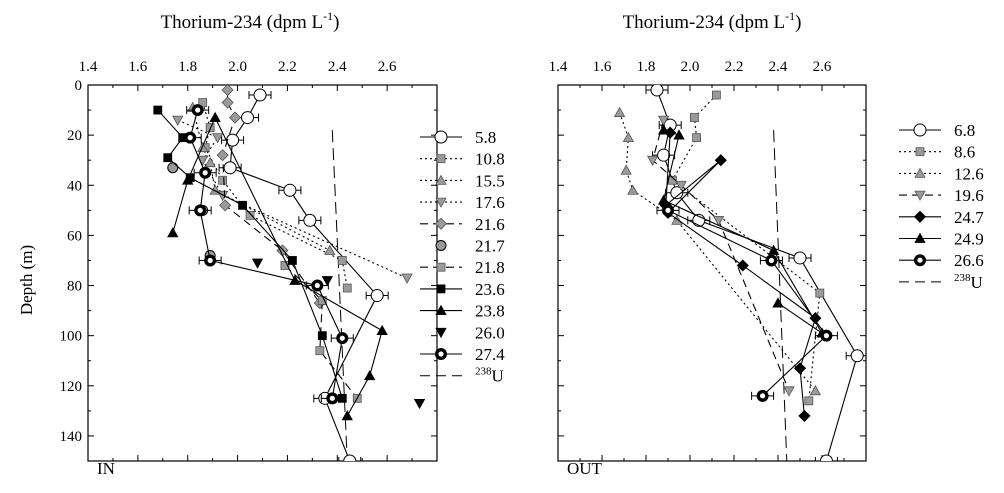 This screenshot has height=493, width=1004. Describe the element at coordinates (780, 295) in the screenshot. I see `uranium-238-line` at that location.